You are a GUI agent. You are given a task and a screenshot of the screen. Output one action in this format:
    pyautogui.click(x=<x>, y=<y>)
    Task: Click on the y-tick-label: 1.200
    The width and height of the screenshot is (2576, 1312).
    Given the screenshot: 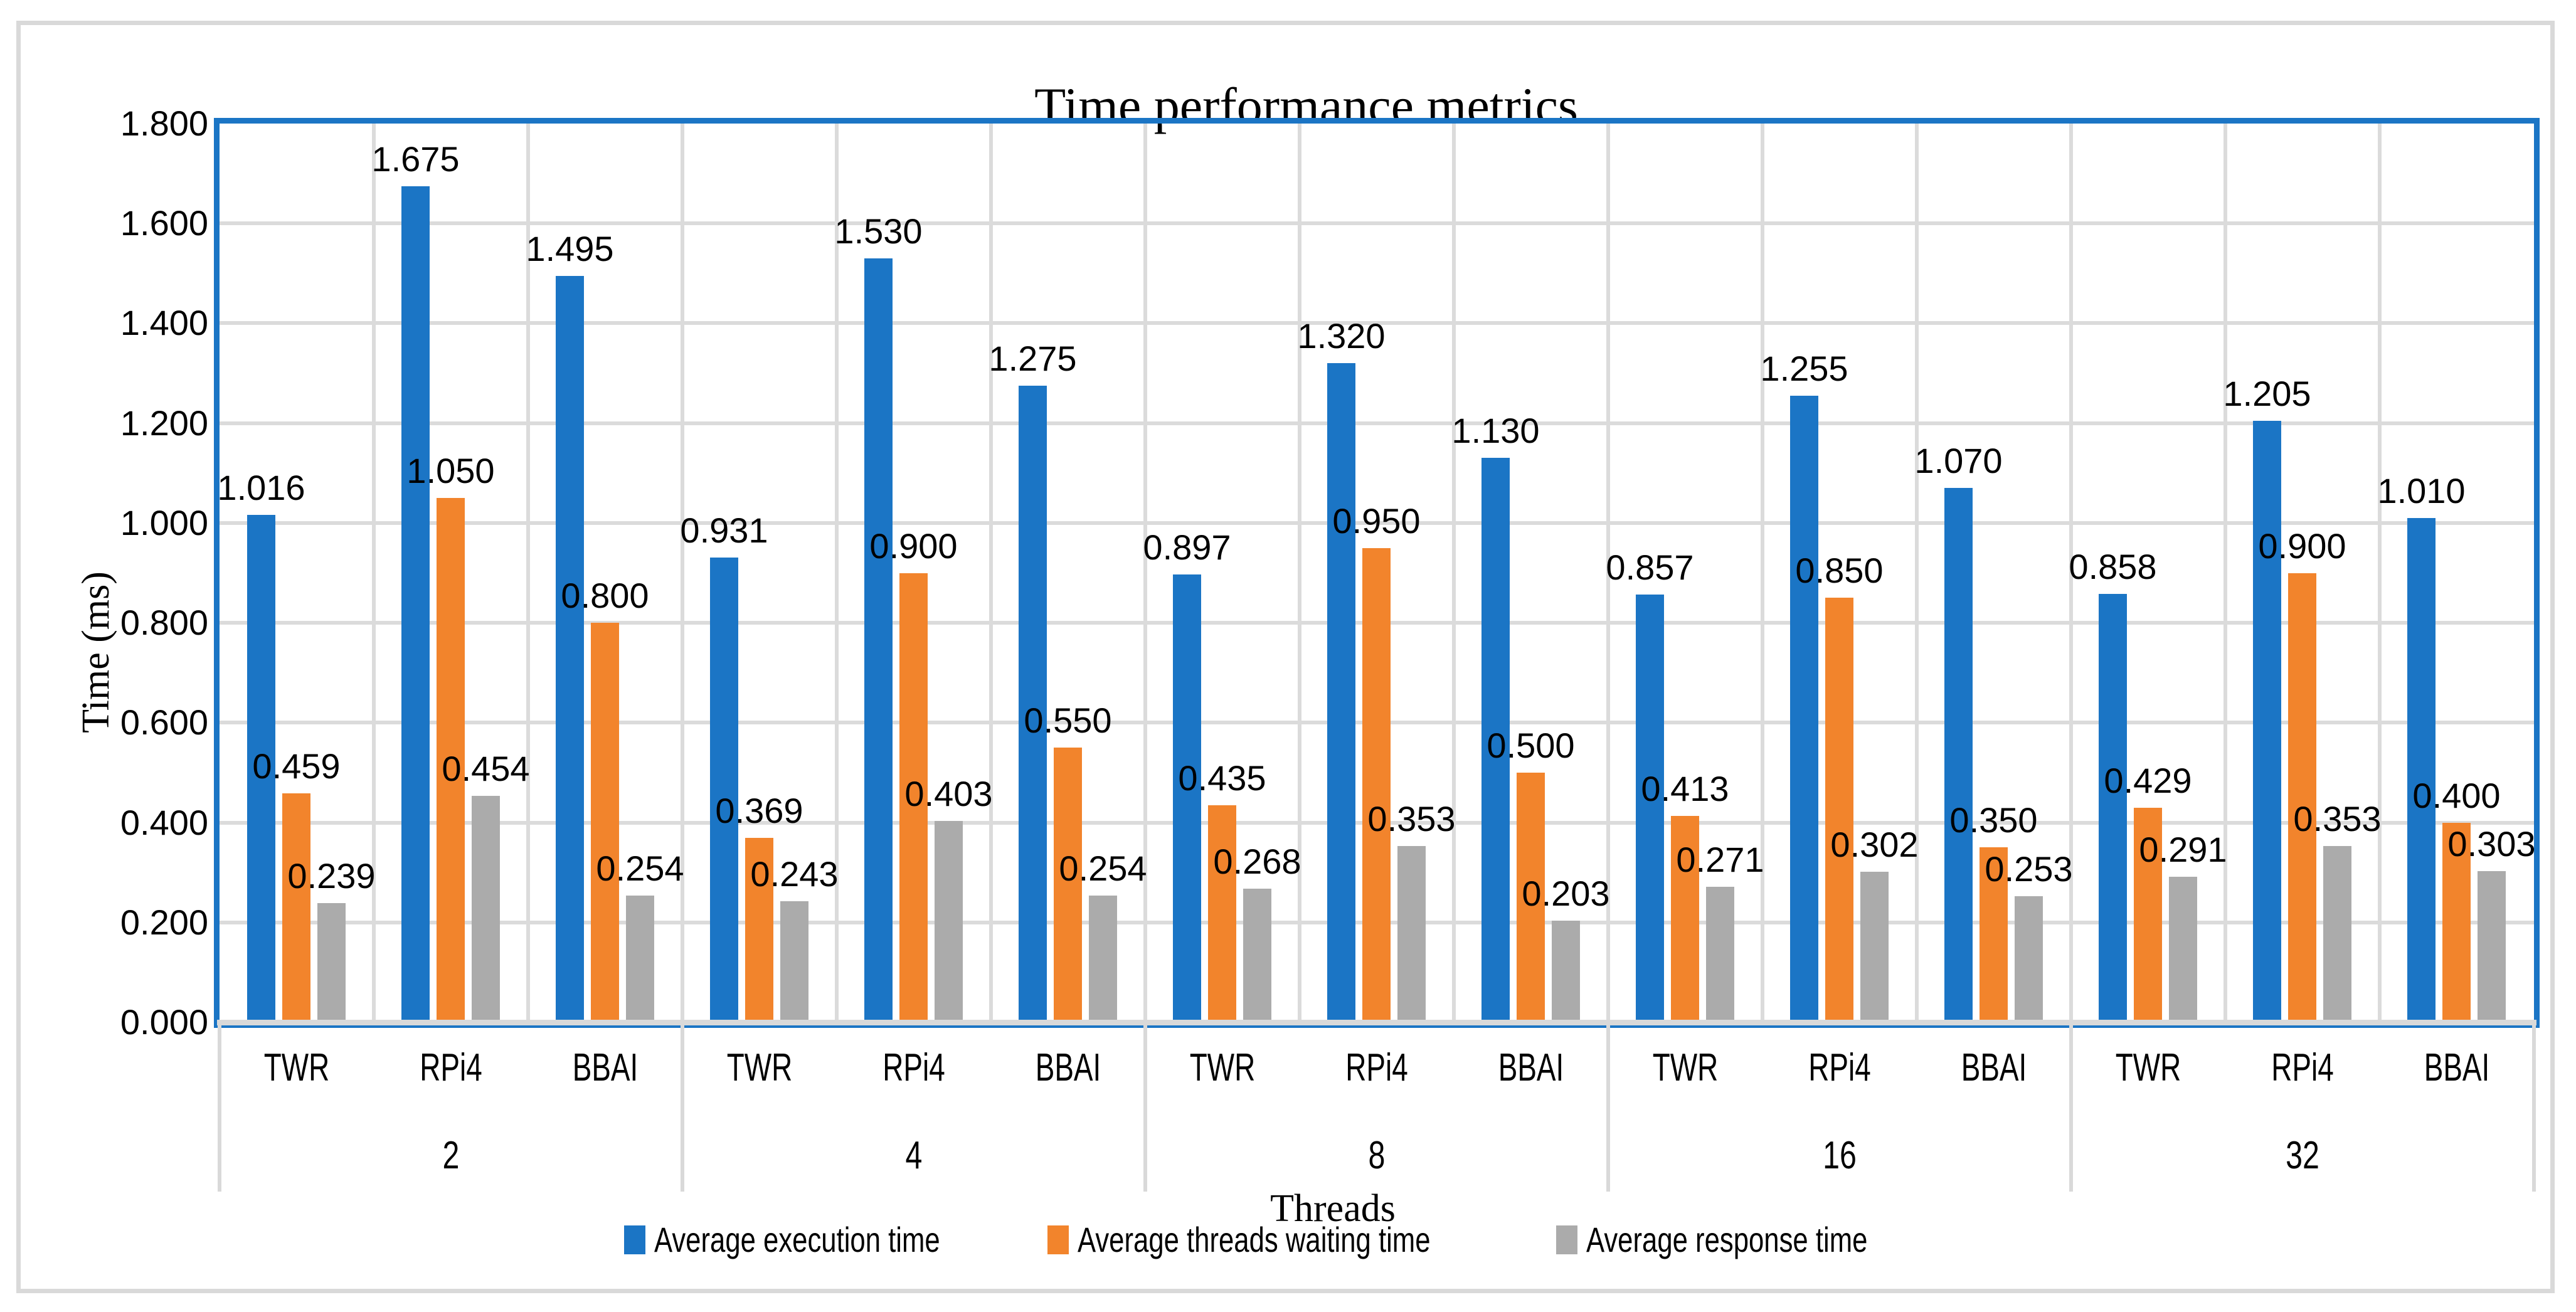 What is the action you would take?
    pyautogui.click(x=164, y=423)
    